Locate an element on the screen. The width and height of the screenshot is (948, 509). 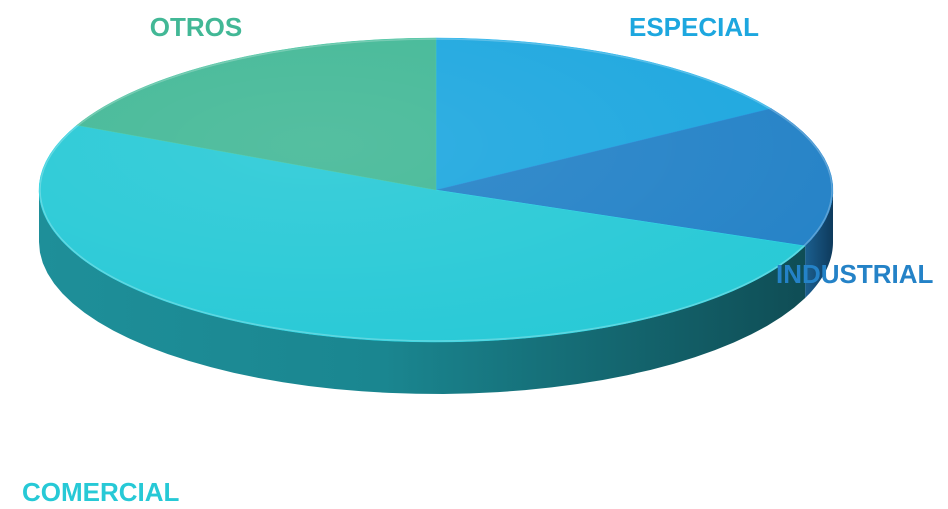
data-label-especial: ESPECIAL is located at coordinates (694, 27).